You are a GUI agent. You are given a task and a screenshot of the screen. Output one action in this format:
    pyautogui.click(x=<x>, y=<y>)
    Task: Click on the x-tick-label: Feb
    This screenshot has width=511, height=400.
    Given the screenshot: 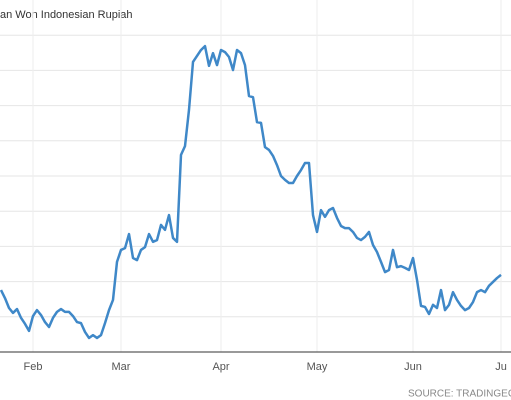 What is the action you would take?
    pyautogui.click(x=33, y=367)
    